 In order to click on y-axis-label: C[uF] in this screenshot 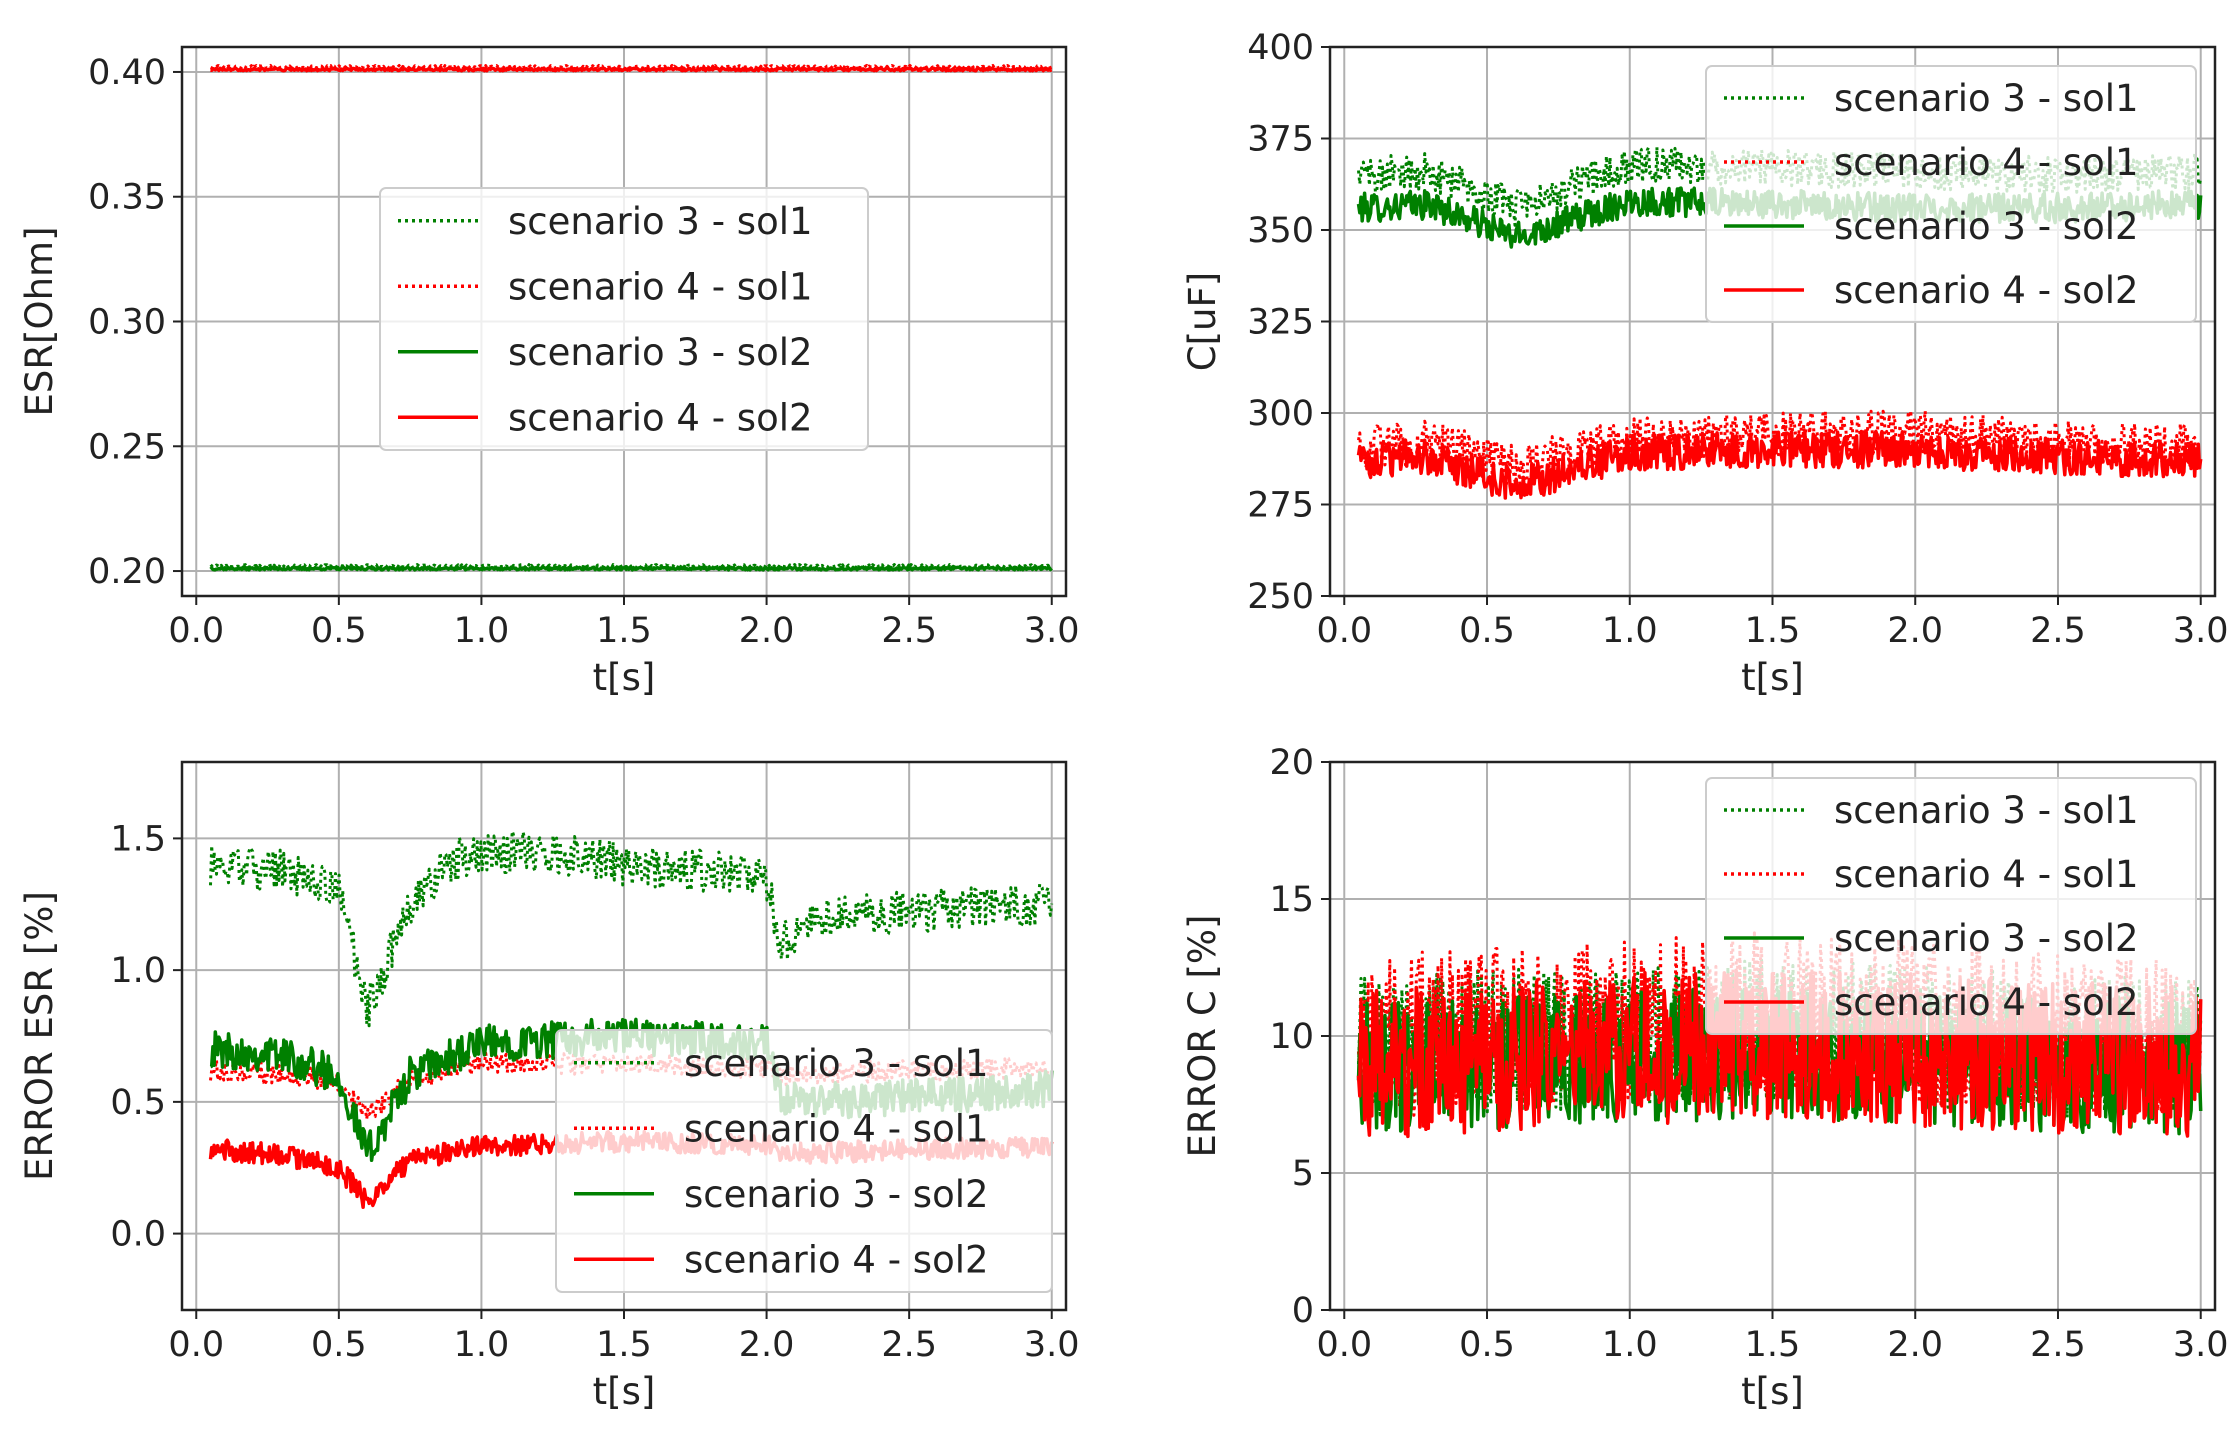, I will do `click(1202, 321)`.